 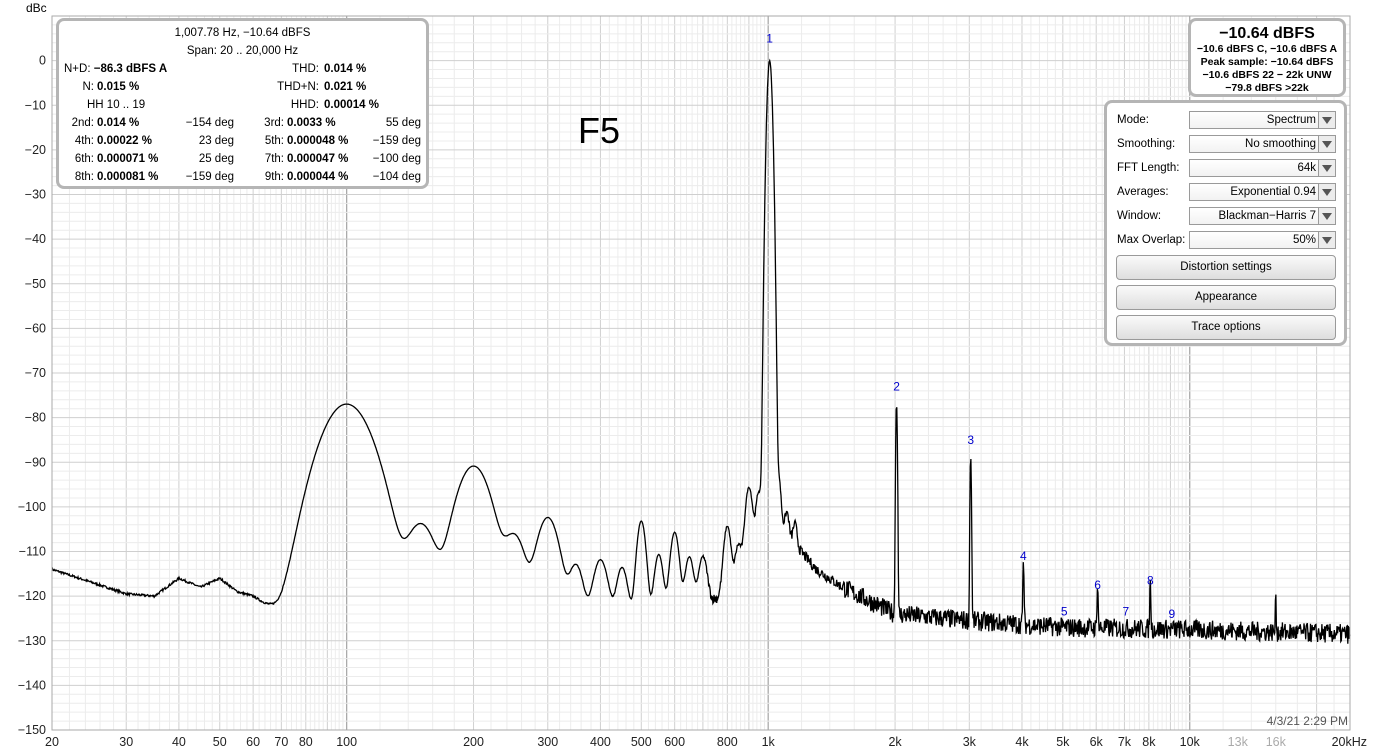 What do you see at coordinates (35, 195) in the screenshot?
I see `y-tick-label: −30` at bounding box center [35, 195].